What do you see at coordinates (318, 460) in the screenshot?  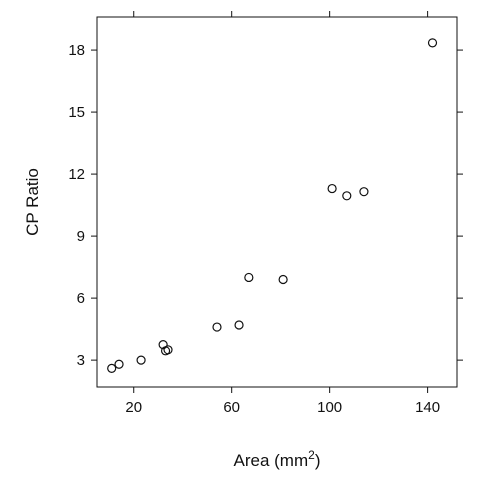 I see `x-axis-title-suffix: )` at bounding box center [318, 460].